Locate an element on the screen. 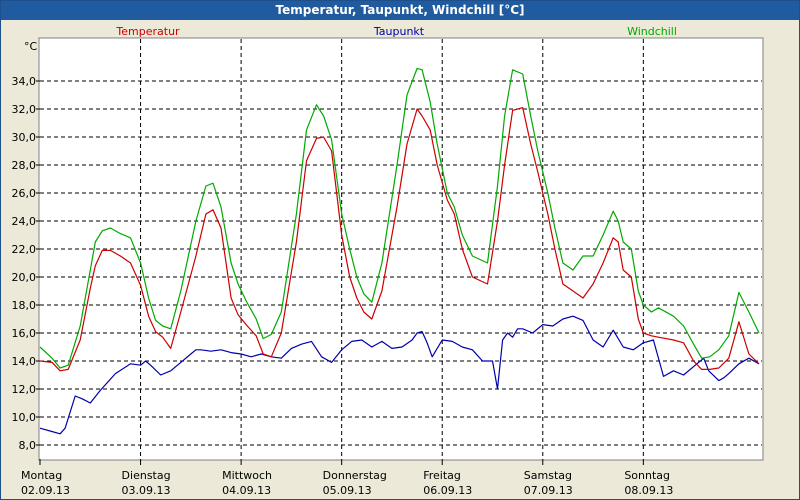 The image size is (800, 500). y-tick-label: 20,0 is located at coordinates (24, 277).